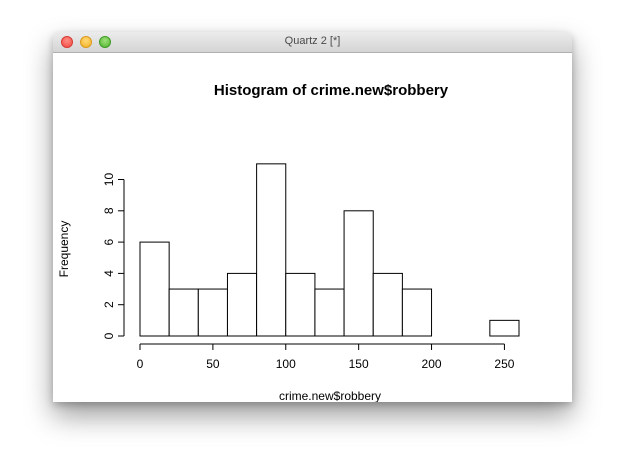 The image size is (625, 475). I want to click on x-tick-label: 50, so click(213, 364).